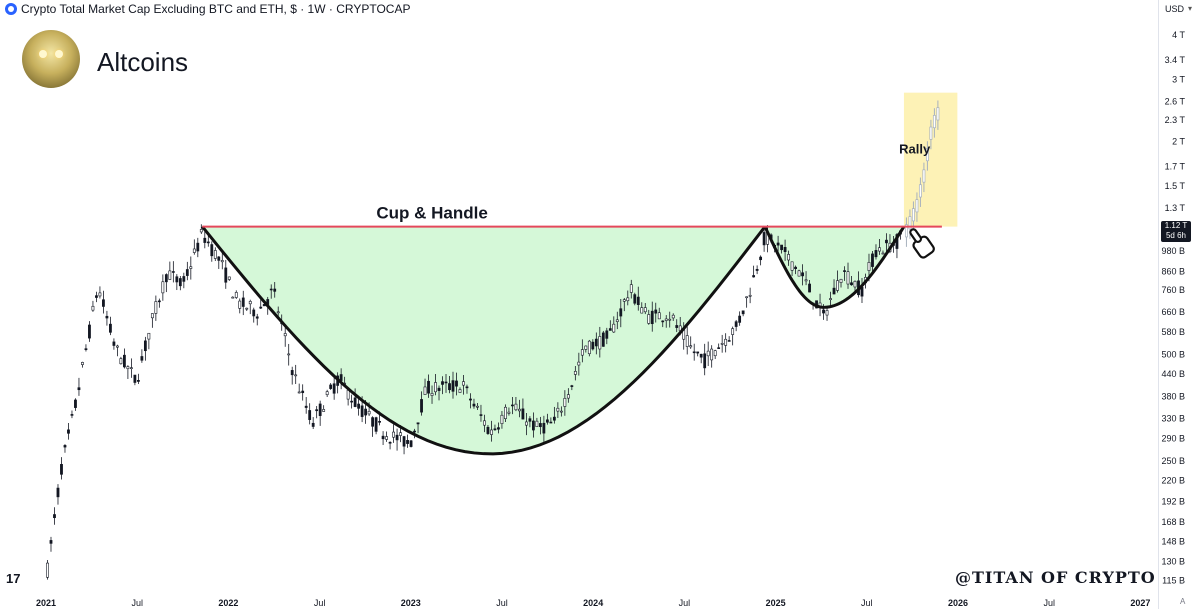 The image size is (1200, 609). What do you see at coordinates (915, 149) in the screenshot?
I see `rally-label: Rally` at bounding box center [915, 149].